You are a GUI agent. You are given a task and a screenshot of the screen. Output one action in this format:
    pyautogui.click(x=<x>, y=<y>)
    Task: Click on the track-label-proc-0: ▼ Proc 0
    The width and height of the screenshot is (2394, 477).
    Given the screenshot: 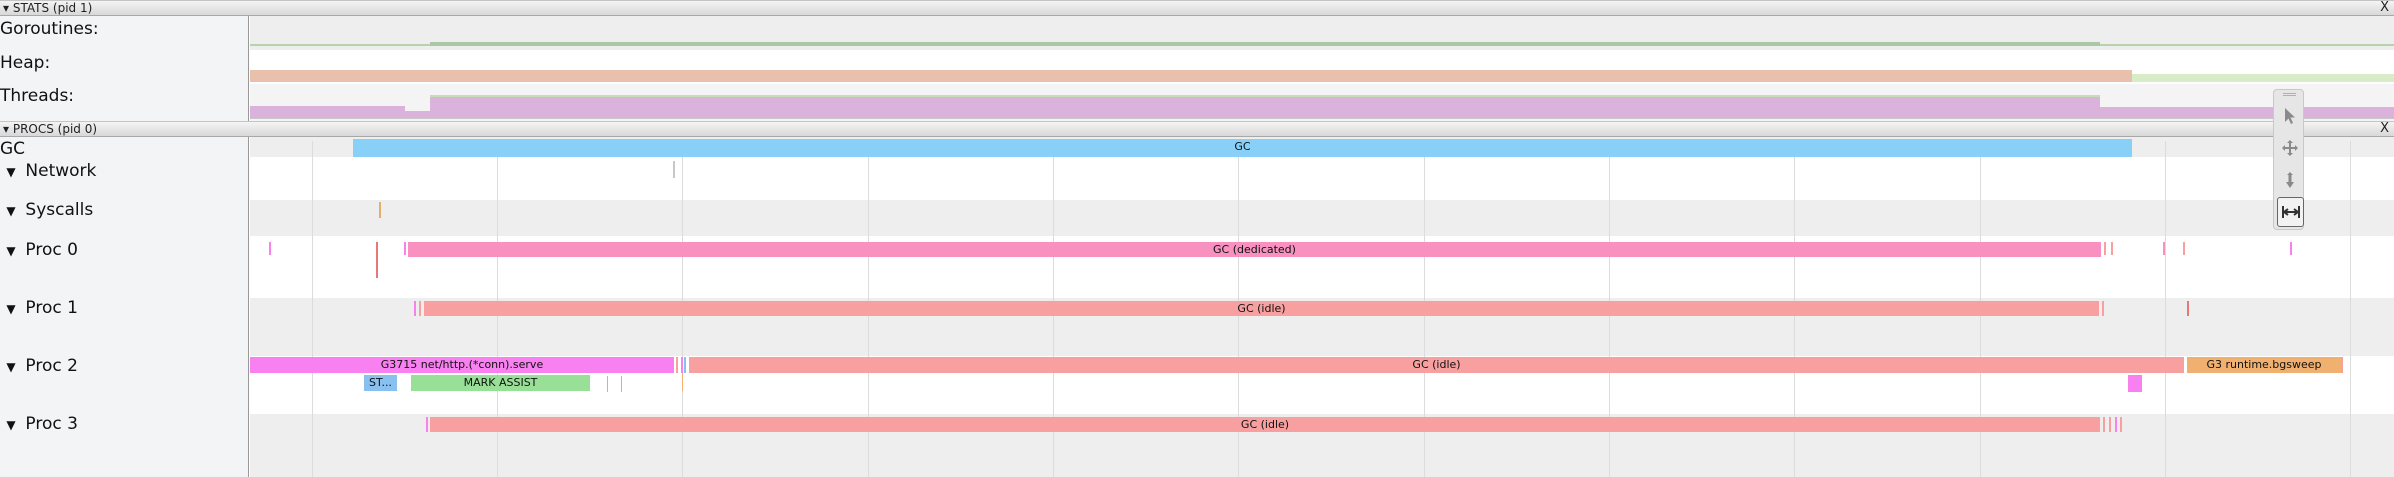 What is the action you would take?
    pyautogui.click(x=39, y=250)
    